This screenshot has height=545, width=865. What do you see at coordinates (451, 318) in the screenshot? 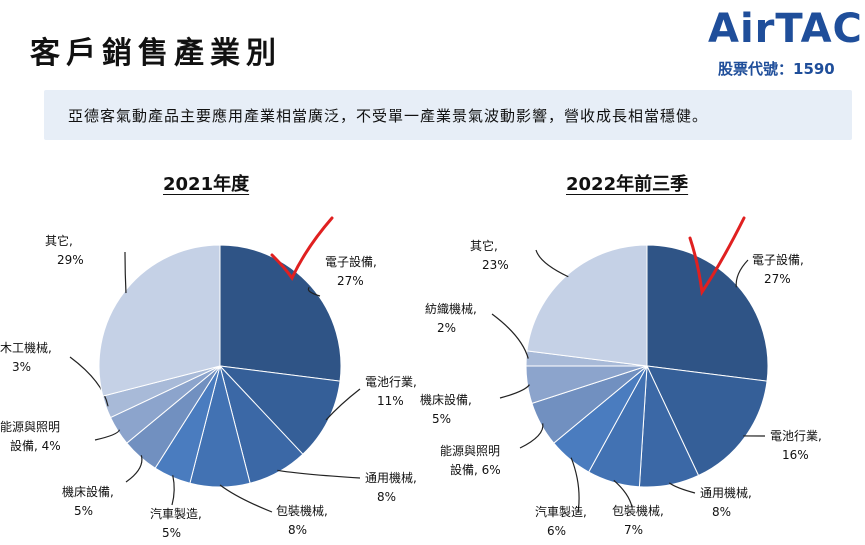
I see `slice-label: 紡織機械, 2%` at bounding box center [451, 318].